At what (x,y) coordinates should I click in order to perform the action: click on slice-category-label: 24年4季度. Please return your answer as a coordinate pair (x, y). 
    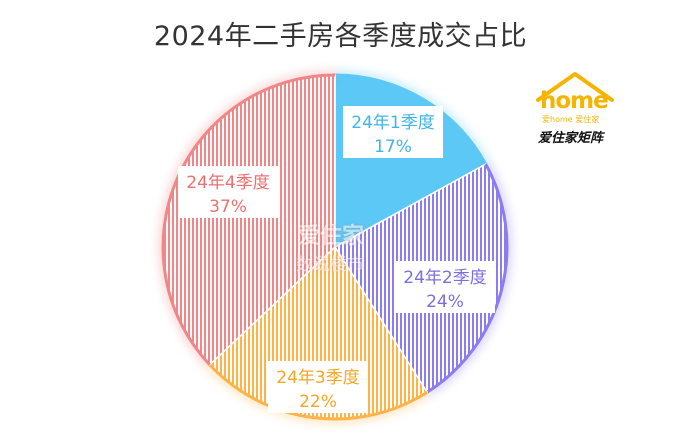
    Looking at the image, I should click on (227, 183).